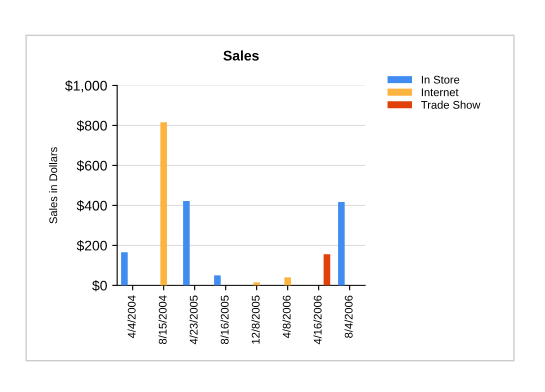 The width and height of the screenshot is (545, 392). I want to click on x-tick-label: 8/4/2006, so click(348, 317).